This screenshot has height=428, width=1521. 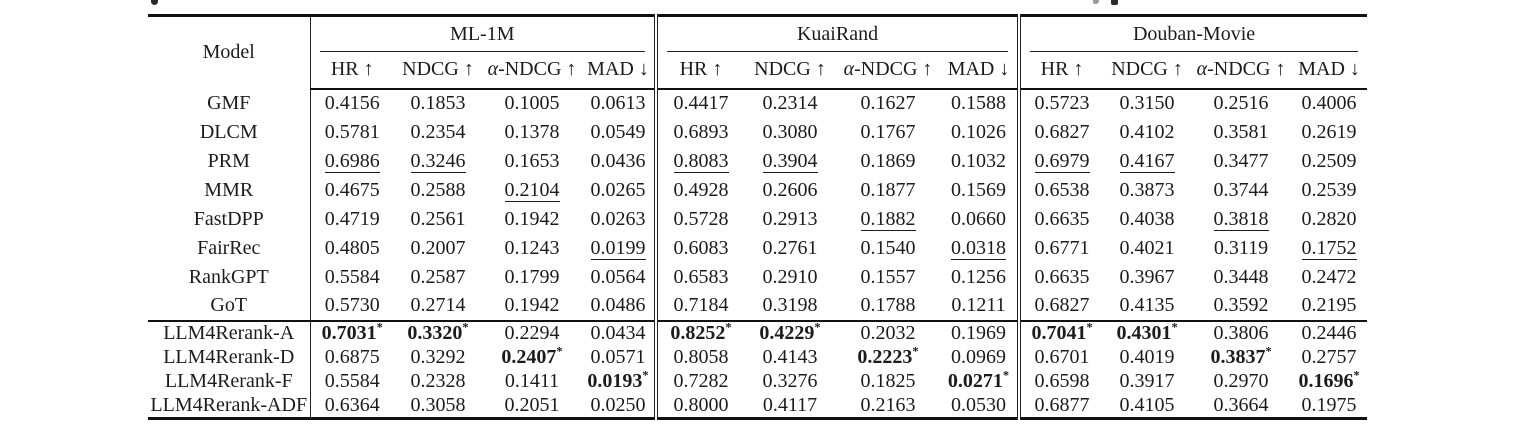 What do you see at coordinates (229, 306) in the screenshot?
I see `model-name: GoT` at bounding box center [229, 306].